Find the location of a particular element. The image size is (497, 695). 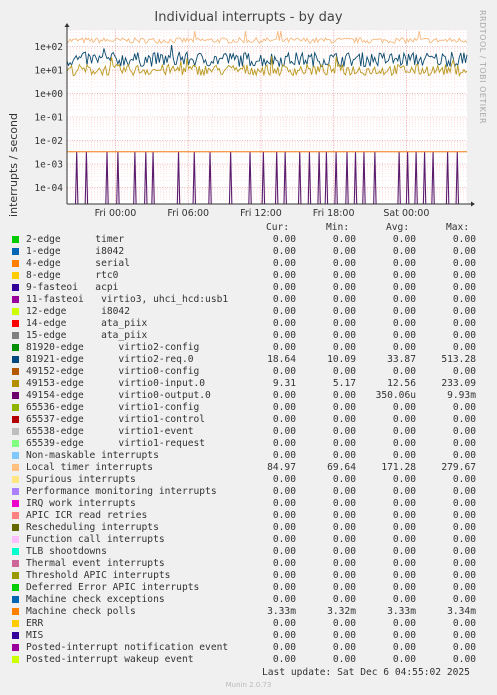

legend-label: Local timer interrupts is located at coordinates (90, 467).